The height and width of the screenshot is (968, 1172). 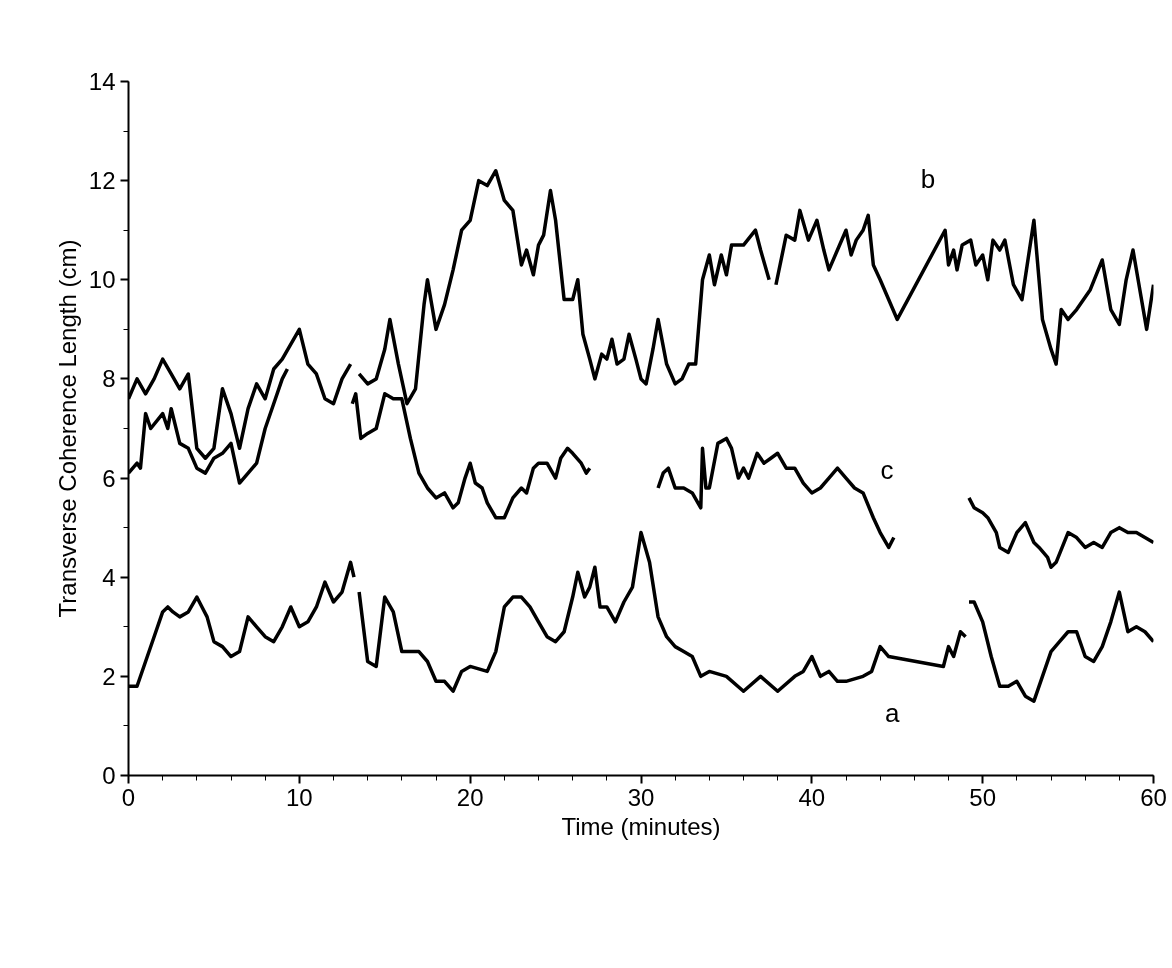 I want to click on x-tick-label: 60, so click(x=1153, y=797).